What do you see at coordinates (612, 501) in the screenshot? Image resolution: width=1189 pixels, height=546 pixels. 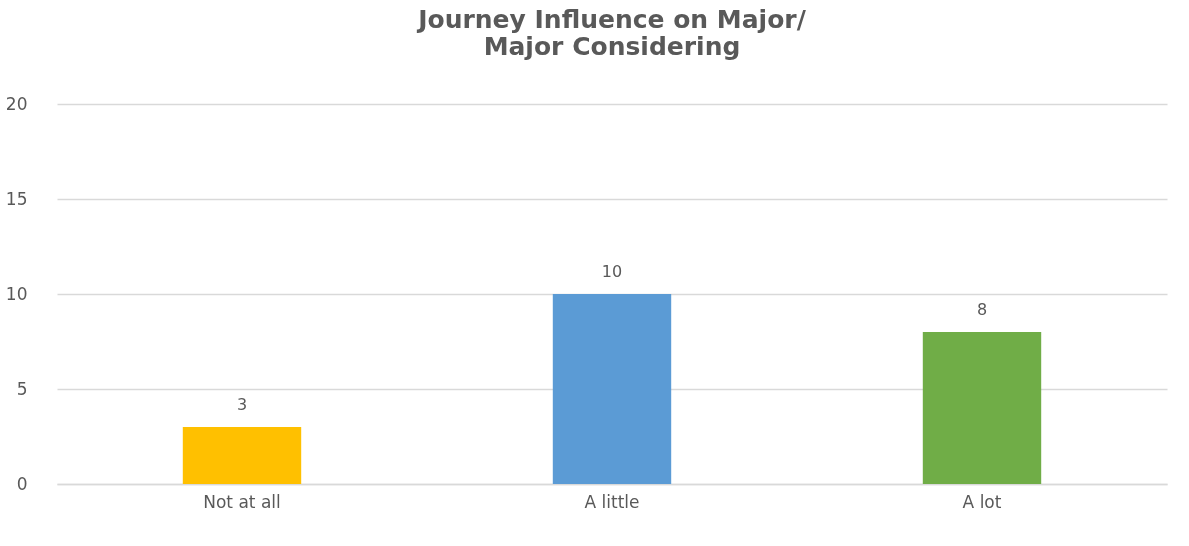 I see `x-tick-label: A little` at bounding box center [612, 501].